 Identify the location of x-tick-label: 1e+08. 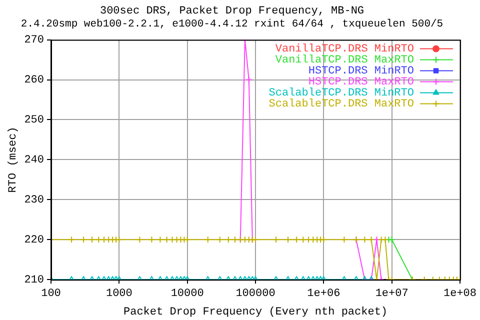
(460, 294).